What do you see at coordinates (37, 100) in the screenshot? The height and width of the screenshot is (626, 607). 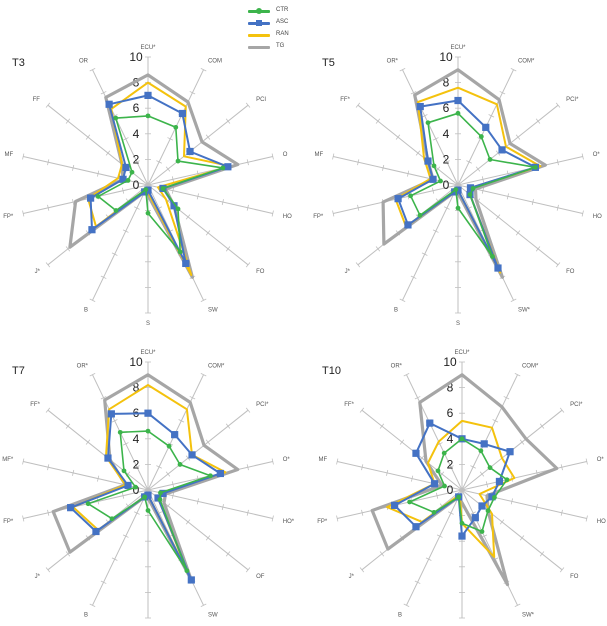 I see `axis-label: FF` at bounding box center [37, 100].